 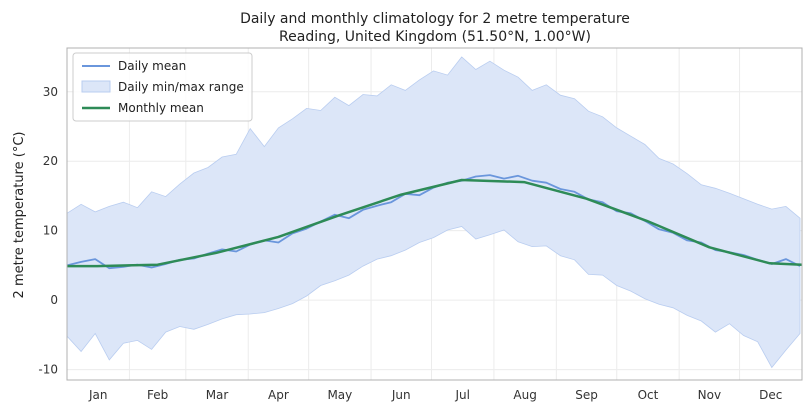 I want to click on x-tick-label: Feb, so click(x=157, y=395).